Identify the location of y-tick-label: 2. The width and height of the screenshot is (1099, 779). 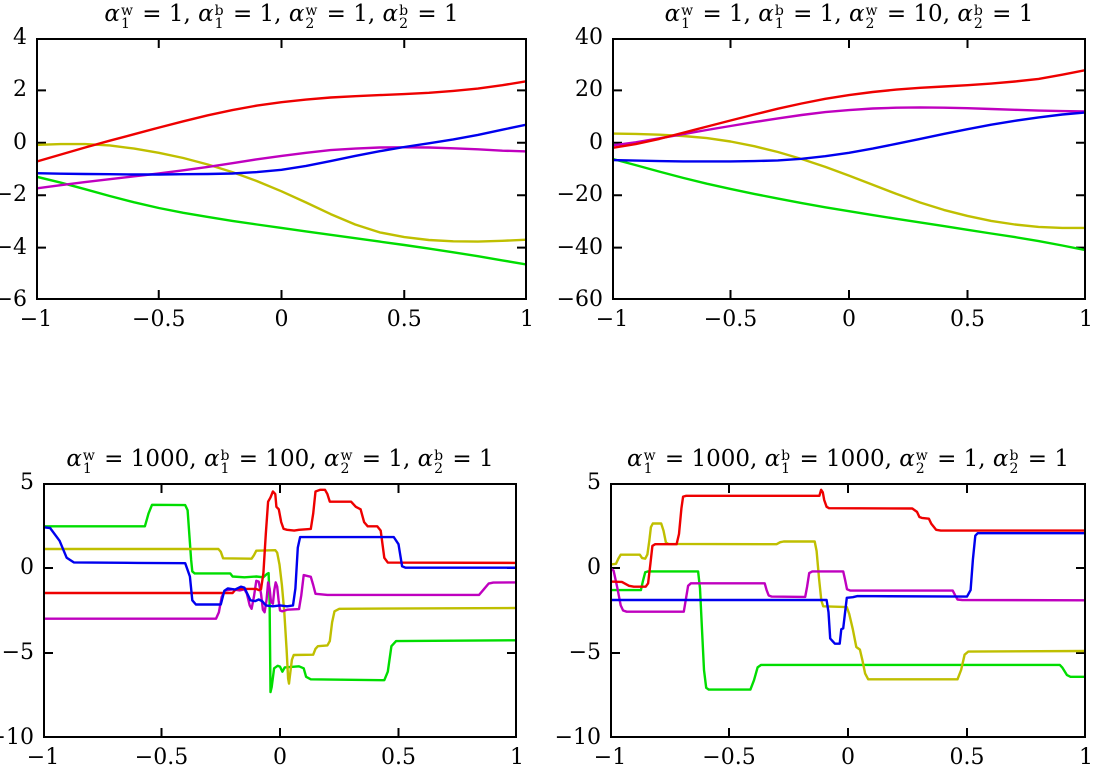
(20, 90).